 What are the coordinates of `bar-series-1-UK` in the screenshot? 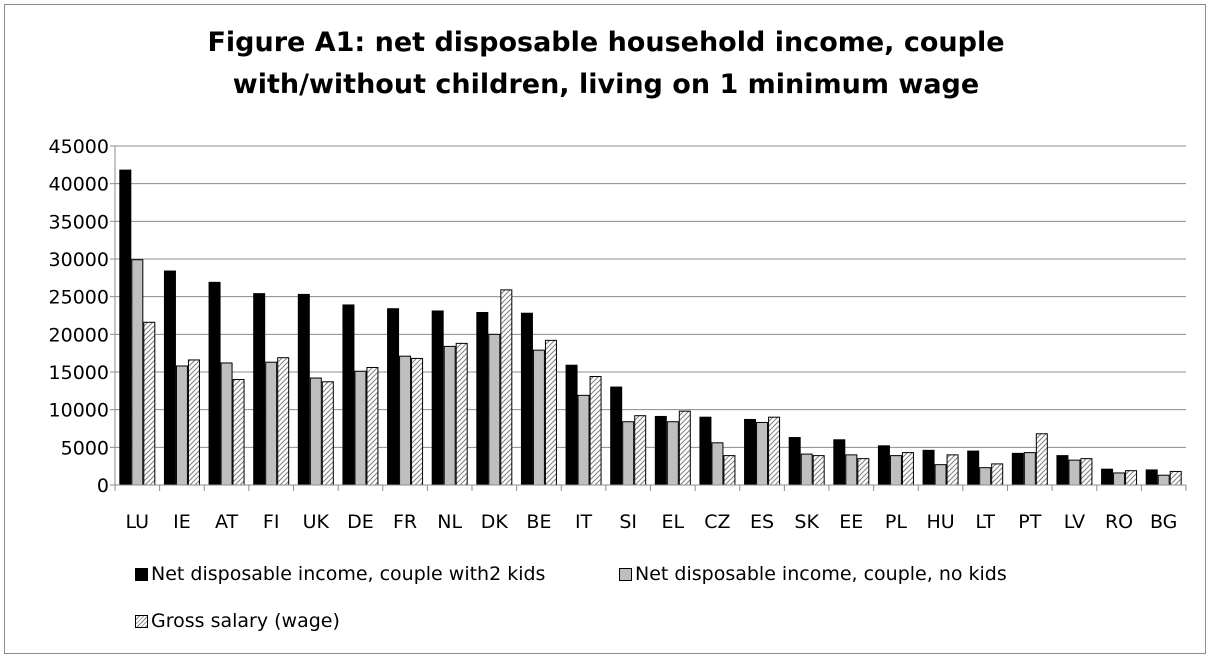 It's located at (303, 389).